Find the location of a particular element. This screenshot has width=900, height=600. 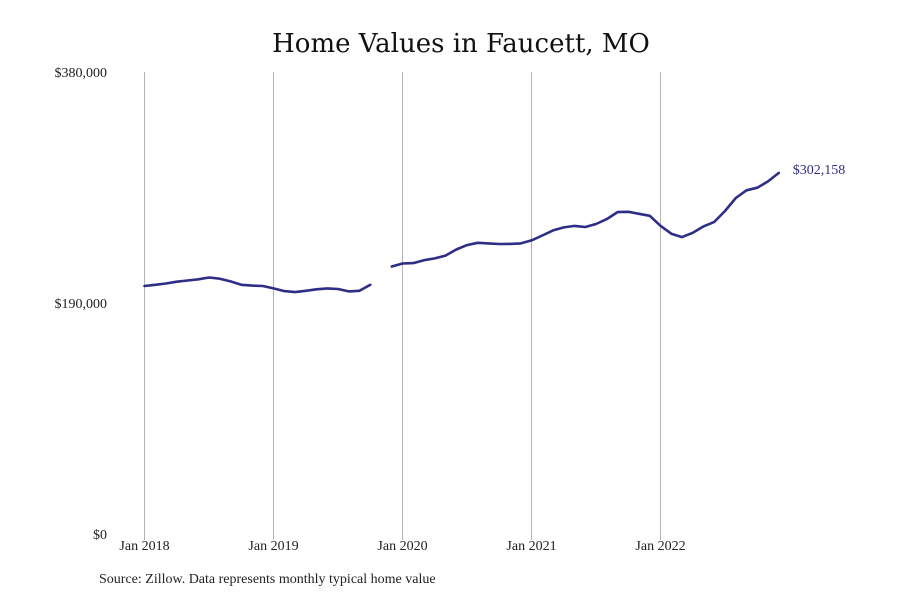

y-tick-label: $0 is located at coordinates (100, 535).